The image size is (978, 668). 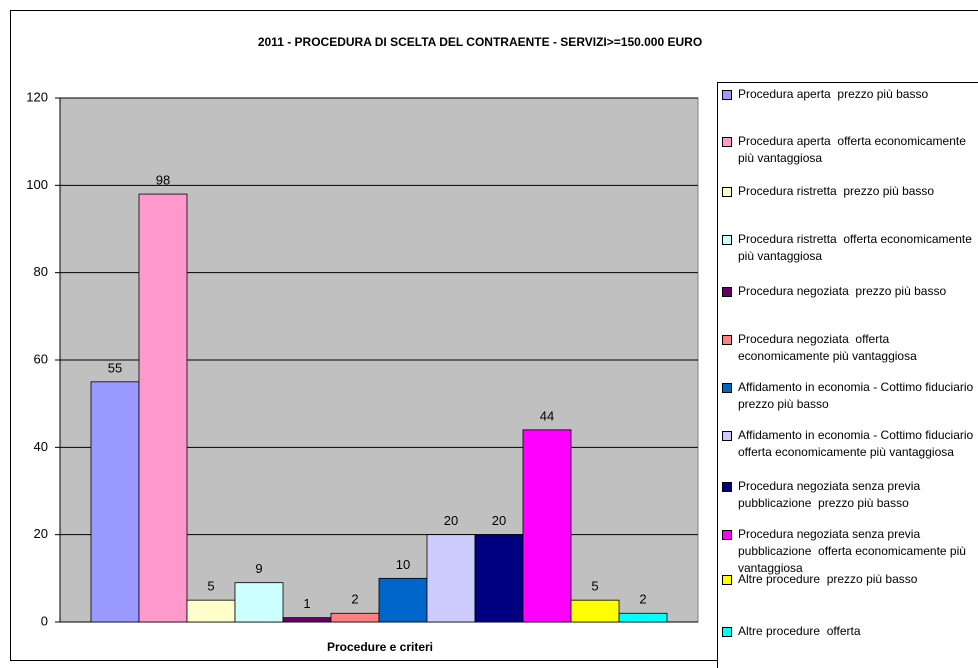 What do you see at coordinates (163, 180) in the screenshot?
I see `value-label: 98` at bounding box center [163, 180].